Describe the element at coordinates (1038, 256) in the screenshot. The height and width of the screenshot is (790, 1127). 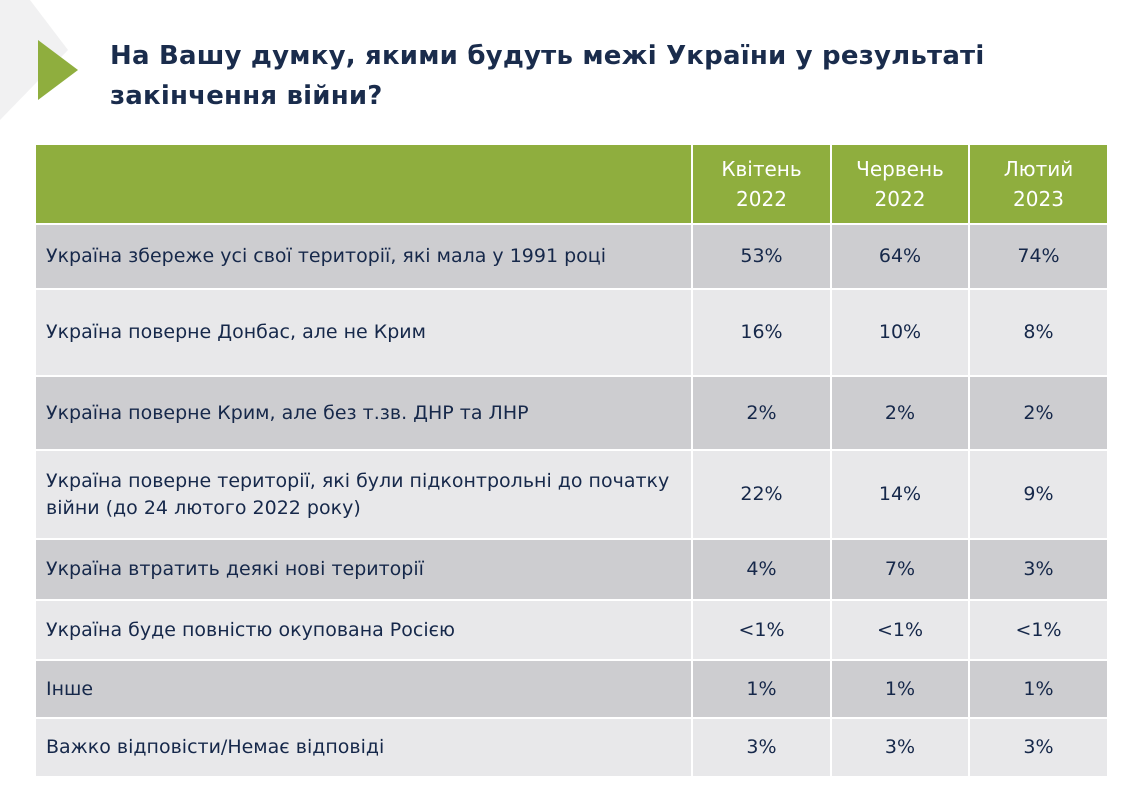
I see `value-cell: 74%` at that location.